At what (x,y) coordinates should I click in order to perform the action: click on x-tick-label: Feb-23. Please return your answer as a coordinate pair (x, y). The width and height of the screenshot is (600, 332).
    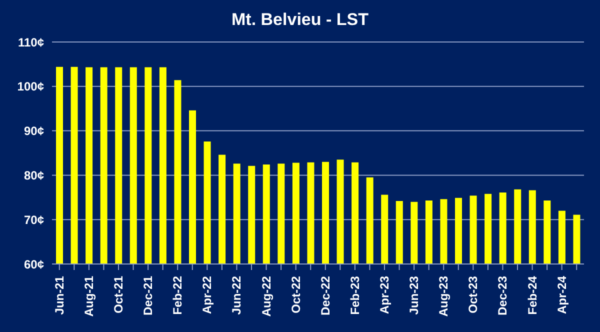
    Looking at the image, I should click on (355, 295).